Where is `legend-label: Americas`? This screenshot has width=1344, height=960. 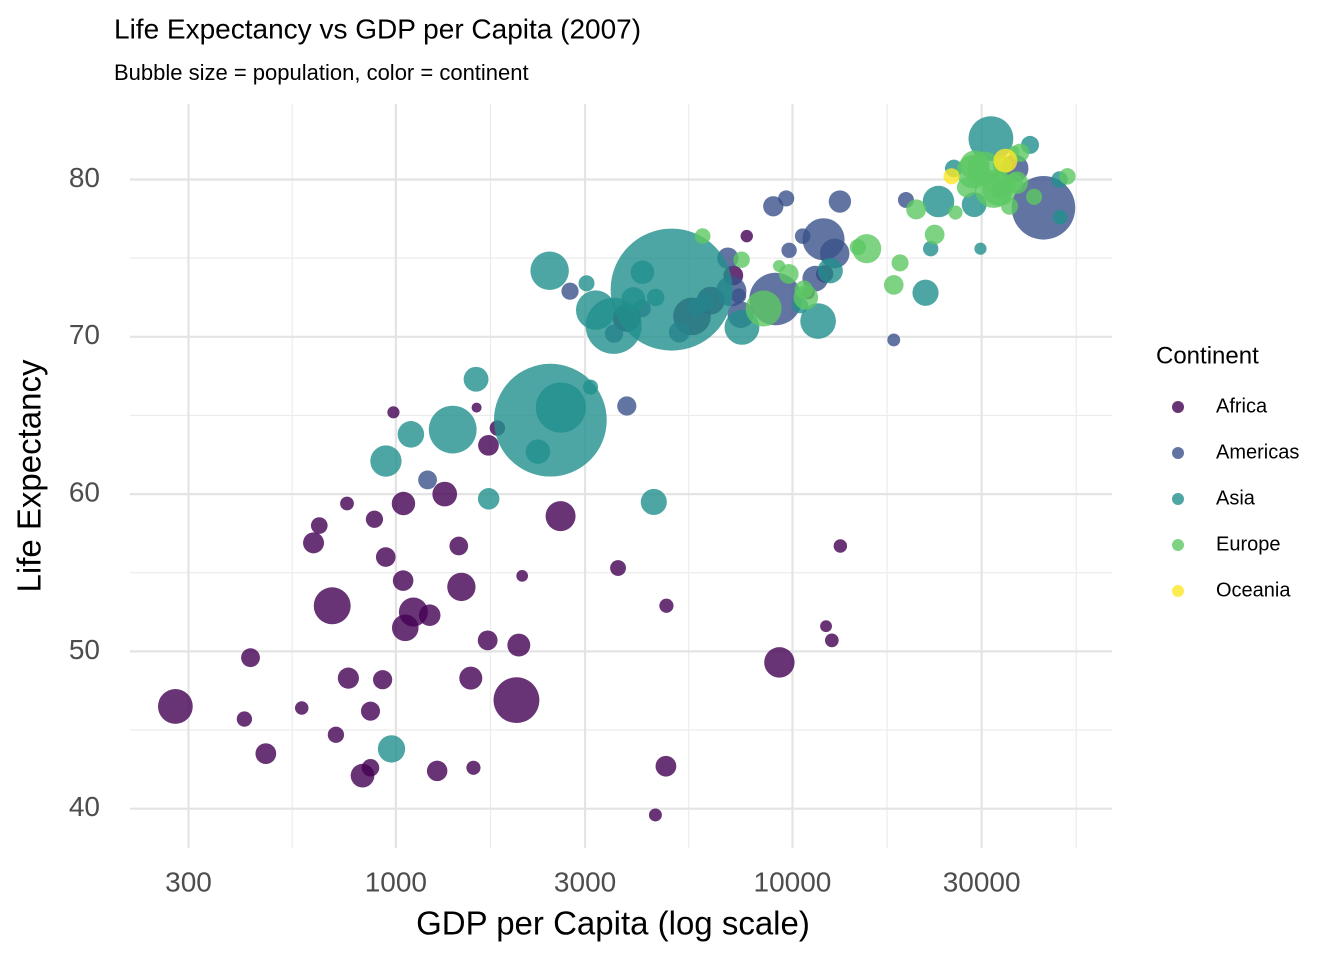 legend-label: Americas is located at coordinates (1257, 452).